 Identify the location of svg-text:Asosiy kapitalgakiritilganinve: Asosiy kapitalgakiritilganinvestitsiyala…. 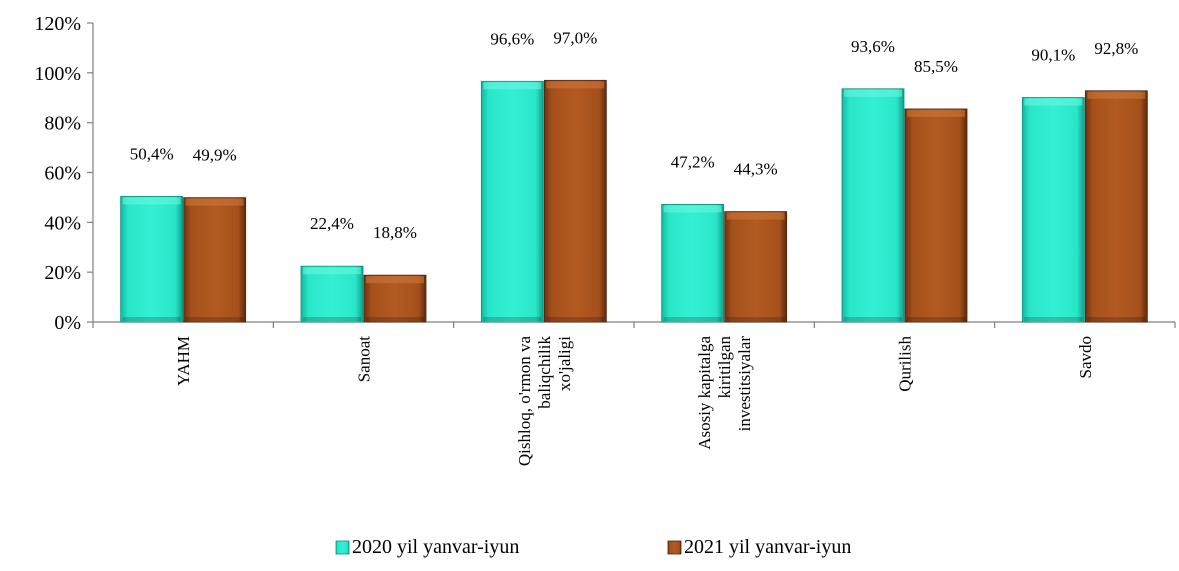
(724, 393).